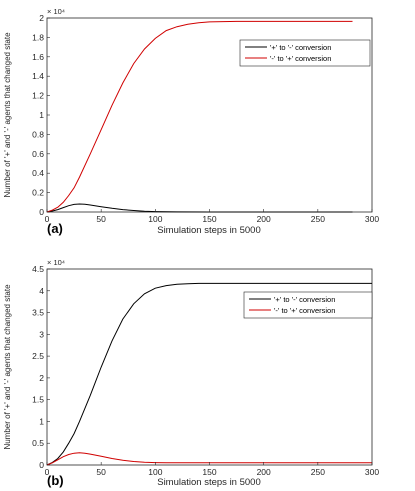  What do you see at coordinates (38, 313) in the screenshot?
I see `y-tick-label: 3.5` at bounding box center [38, 313].